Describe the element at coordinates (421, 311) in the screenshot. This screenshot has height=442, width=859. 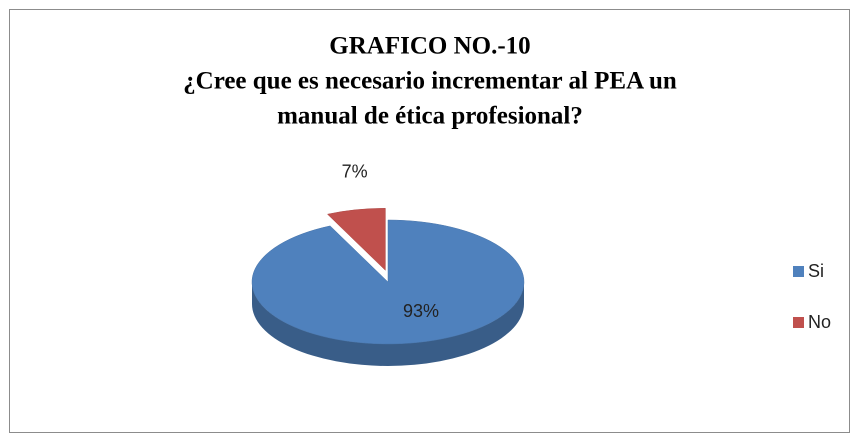
I see `data-label: 93%` at that location.